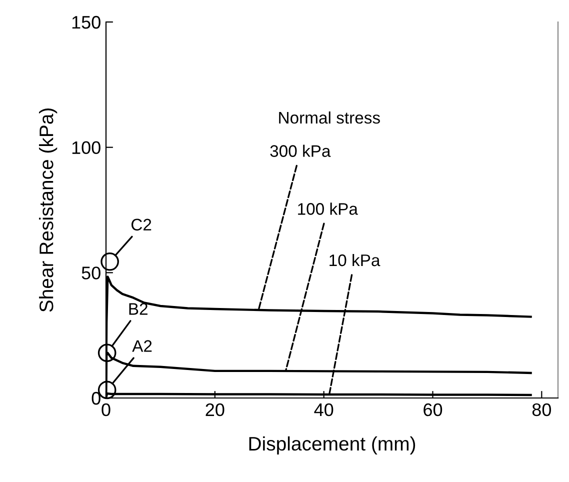 The image size is (569, 482). Describe the element at coordinates (328, 208) in the screenshot. I see `annotation: 100 kPa` at that location.